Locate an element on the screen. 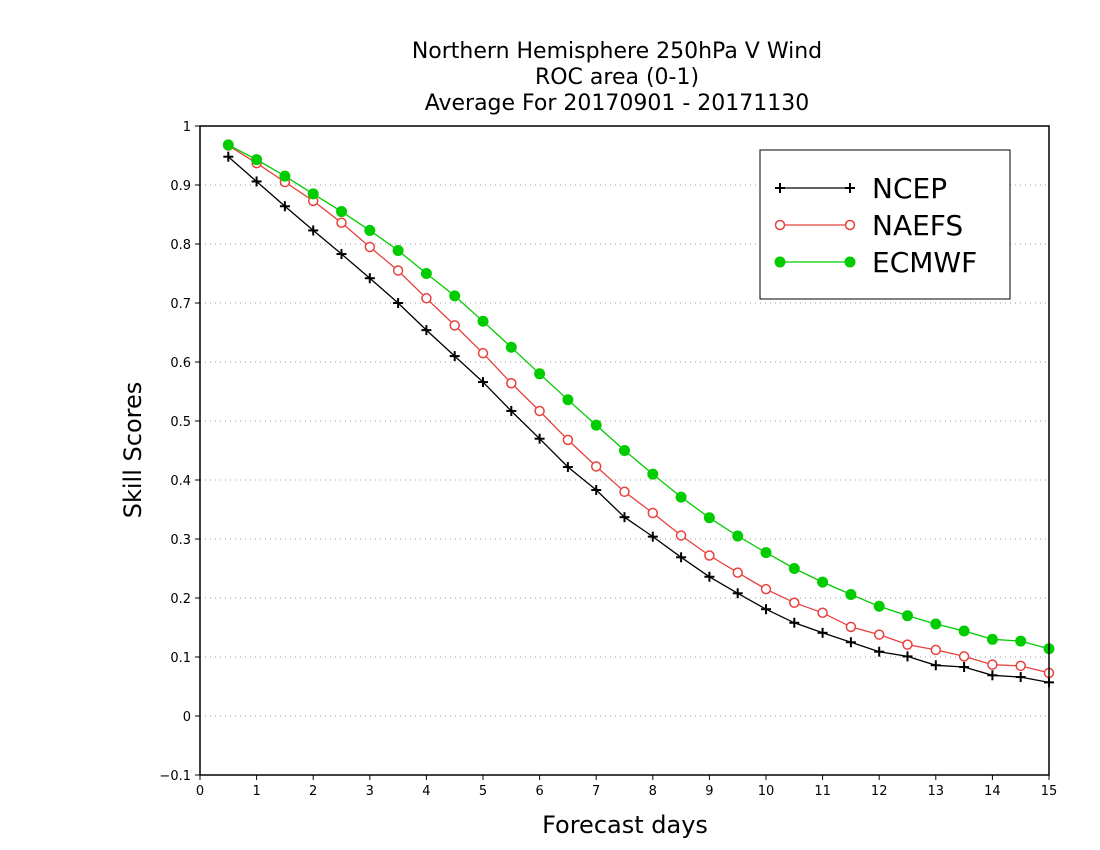 Image resolution: width=1100 pixels, height=850 pixels. y-tick-label: 0.6 is located at coordinates (180, 363).